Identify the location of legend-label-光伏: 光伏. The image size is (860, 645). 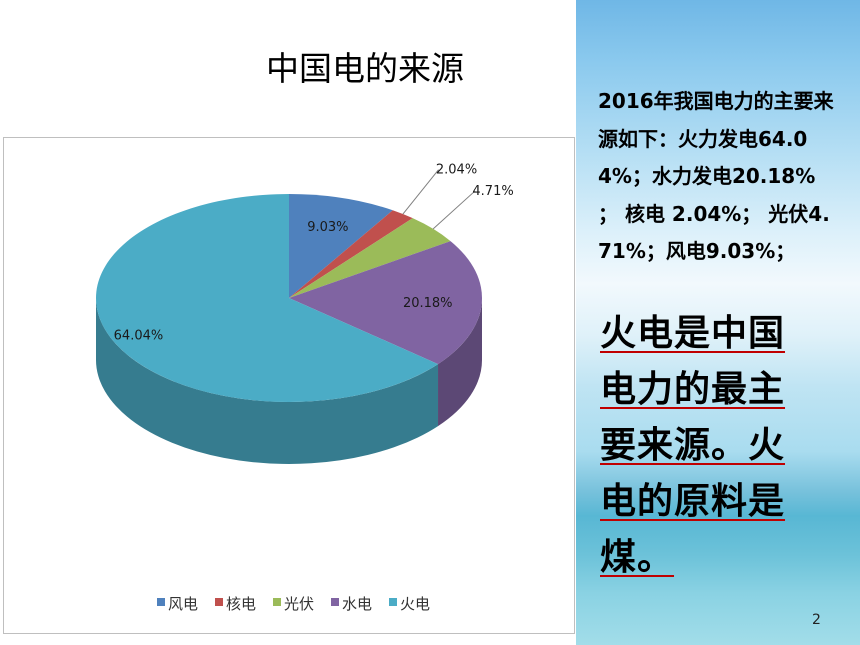
(299, 604).